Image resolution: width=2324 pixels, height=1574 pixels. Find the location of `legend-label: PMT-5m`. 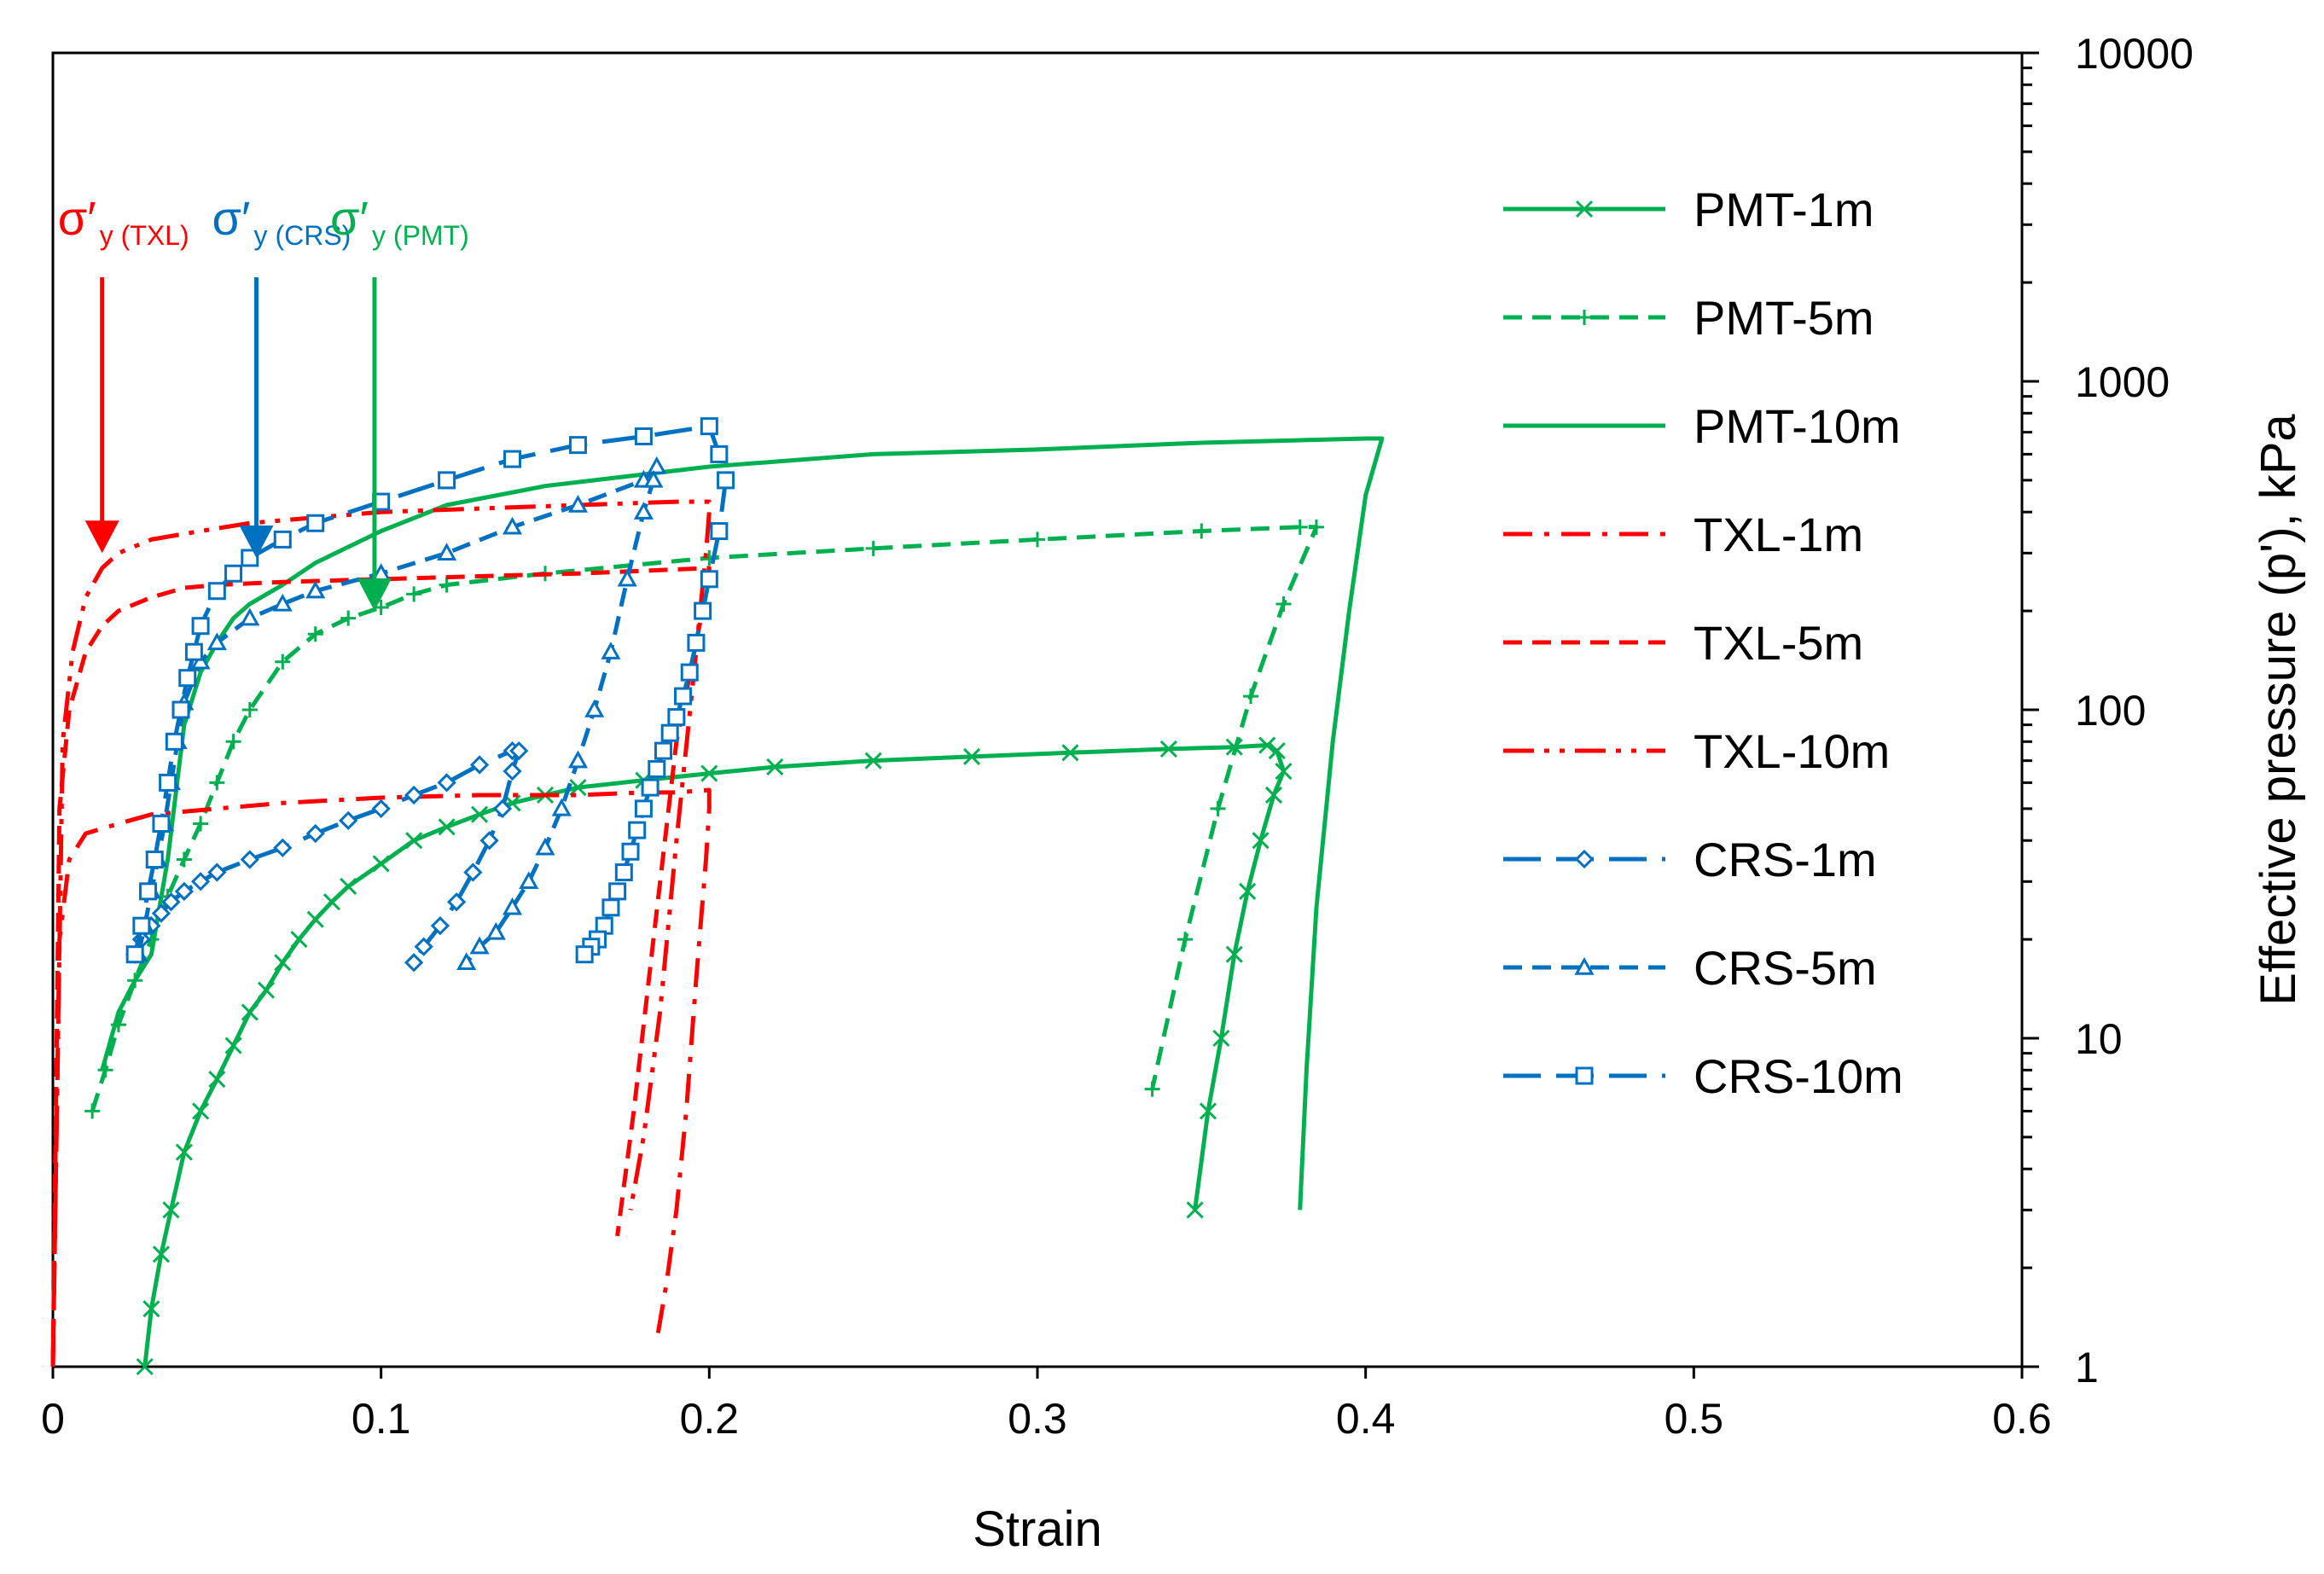

legend-label: PMT-5m is located at coordinates (1784, 318).